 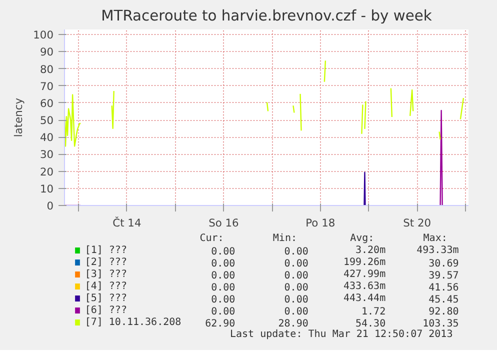 What do you see at coordinates (370, 324) in the screenshot?
I see `text: 54.30` at bounding box center [370, 324].